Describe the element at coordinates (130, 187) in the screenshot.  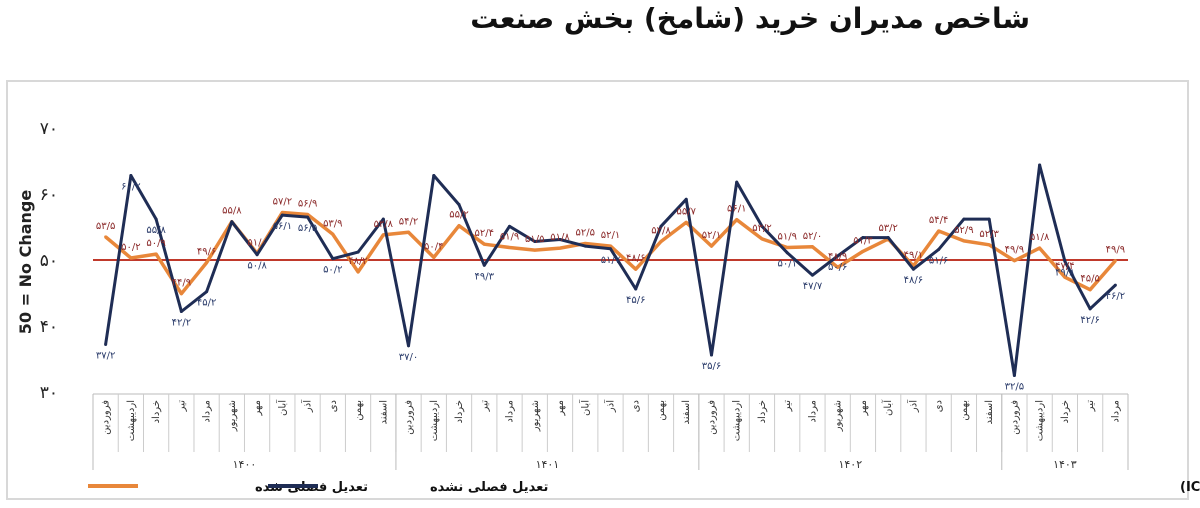
I see `data-label: ۶۰/۲` at that location.